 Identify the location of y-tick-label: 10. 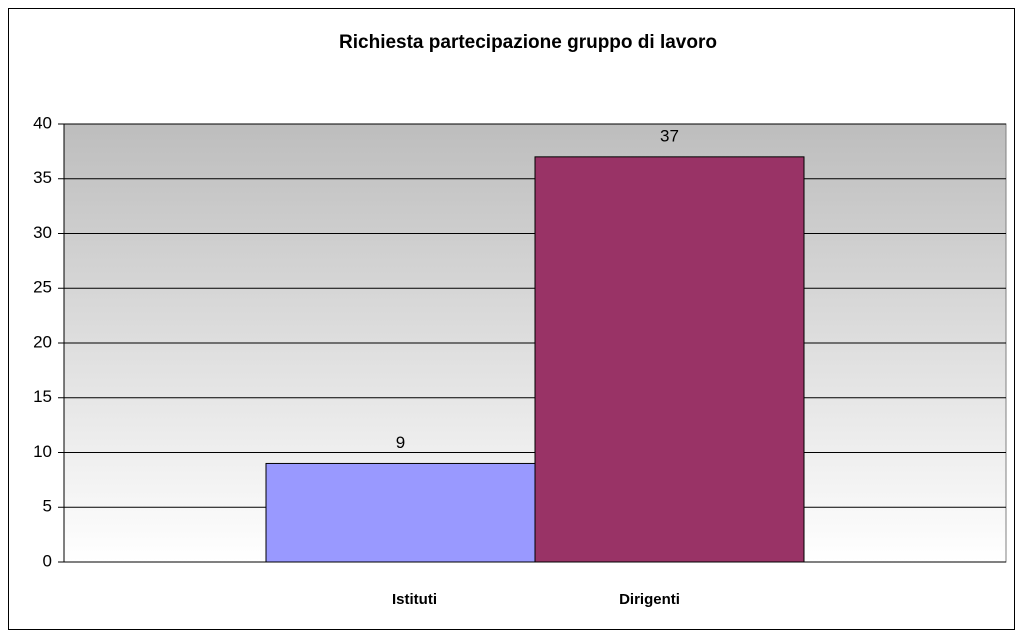
(42, 451).